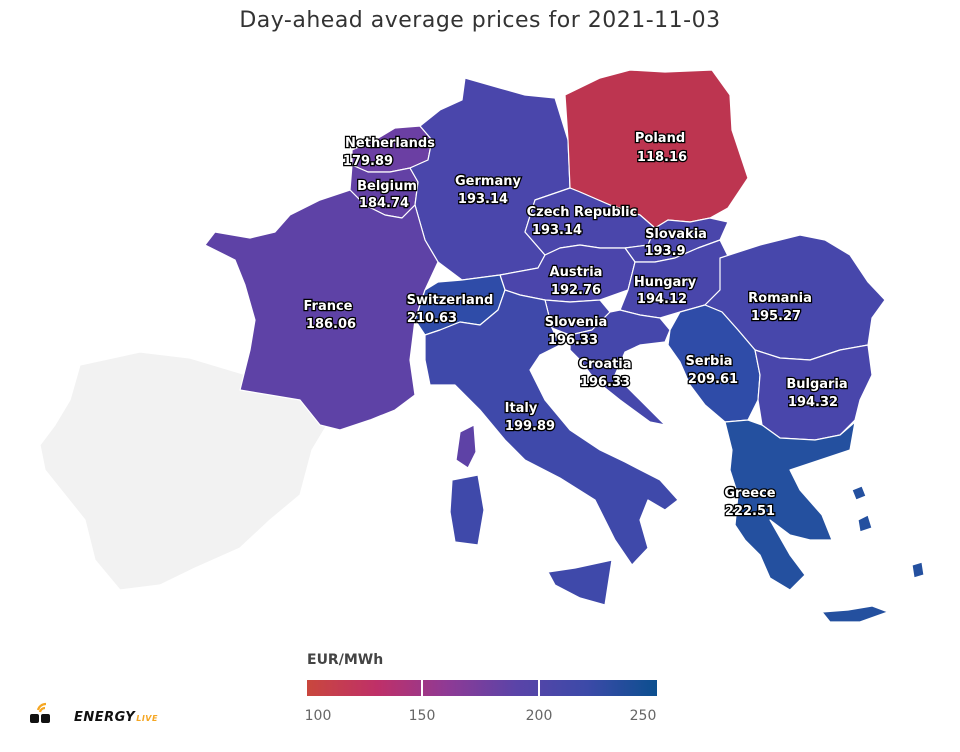 The width and height of the screenshot is (960, 752). I want to click on label-switzerland-name: Switzerland, so click(450, 300).